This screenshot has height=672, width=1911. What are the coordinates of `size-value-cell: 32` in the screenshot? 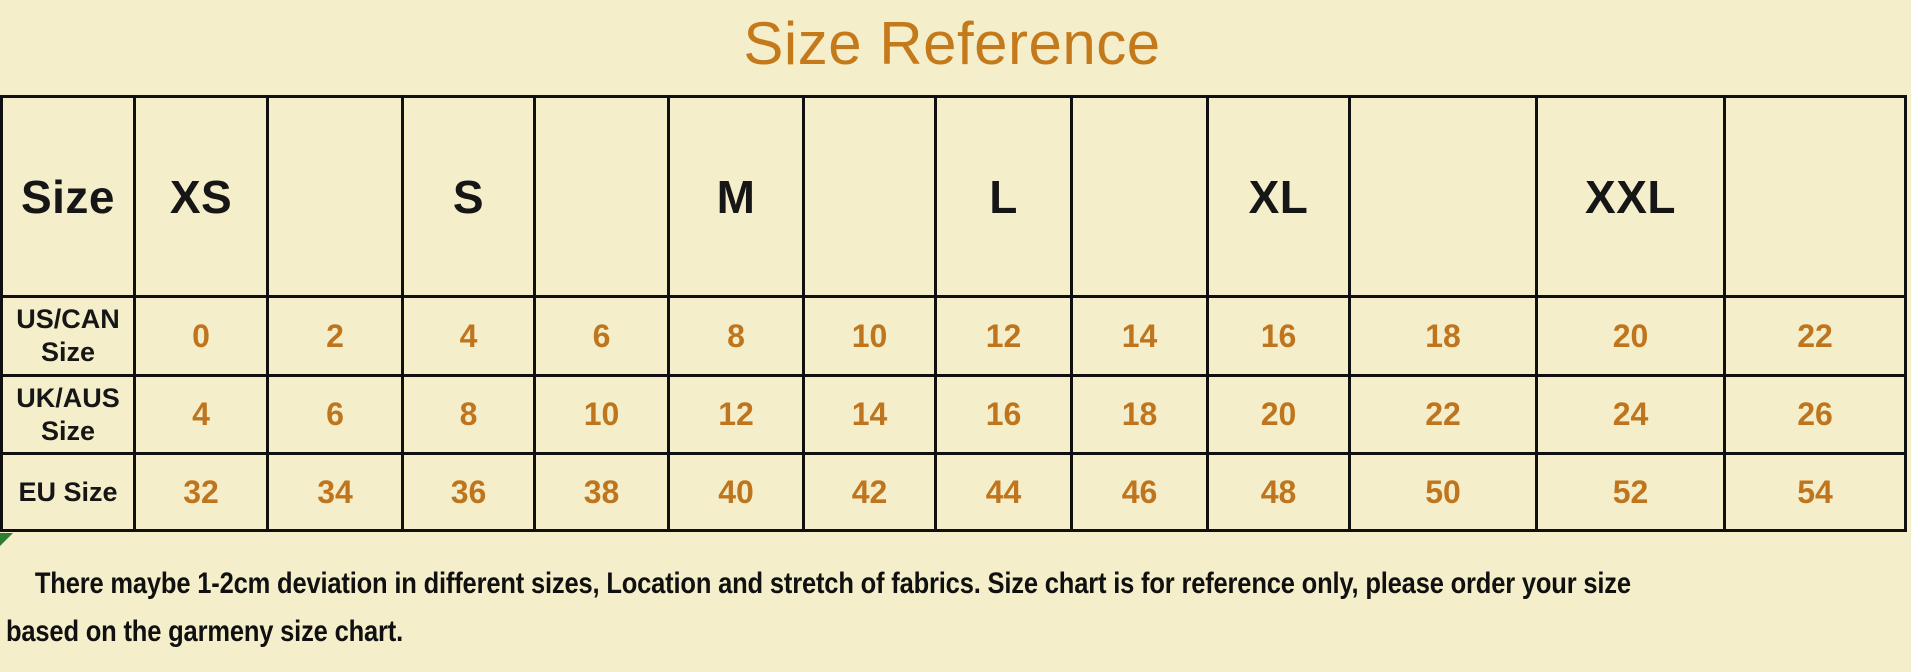 It's located at (201, 492).